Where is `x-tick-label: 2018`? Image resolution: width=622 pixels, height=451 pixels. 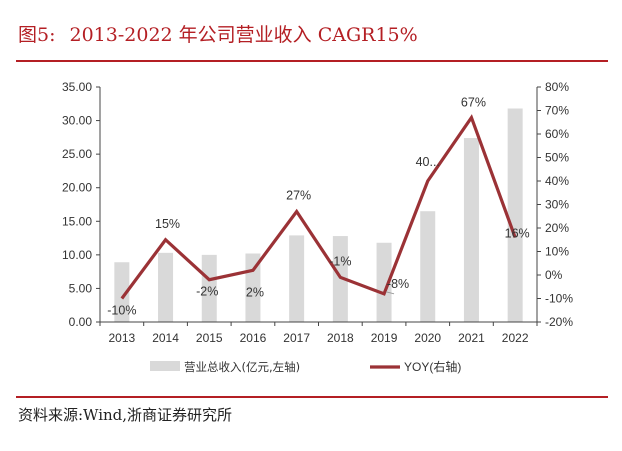 x-tick-label: 2018 is located at coordinates (340, 338).